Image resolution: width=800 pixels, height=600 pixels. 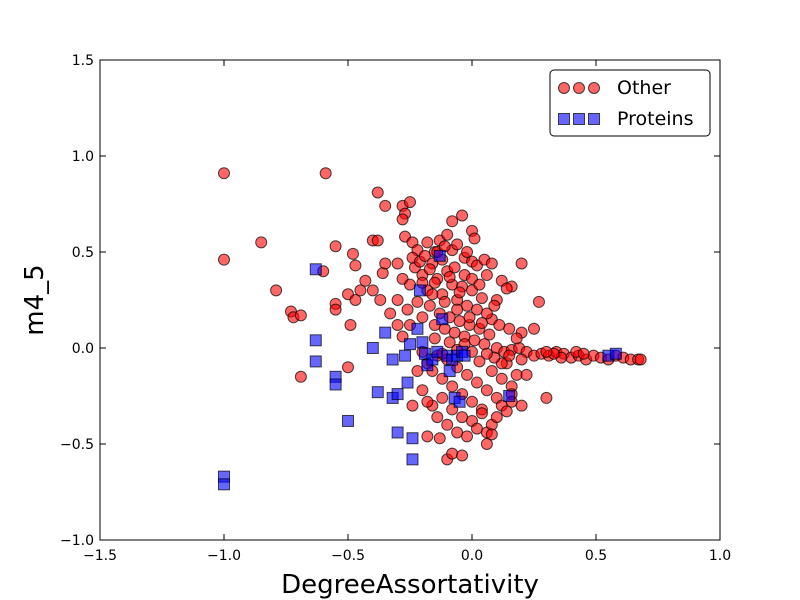 What do you see at coordinates (472, 556) in the screenshot?
I see `x-tick-label: 0.0` at bounding box center [472, 556].